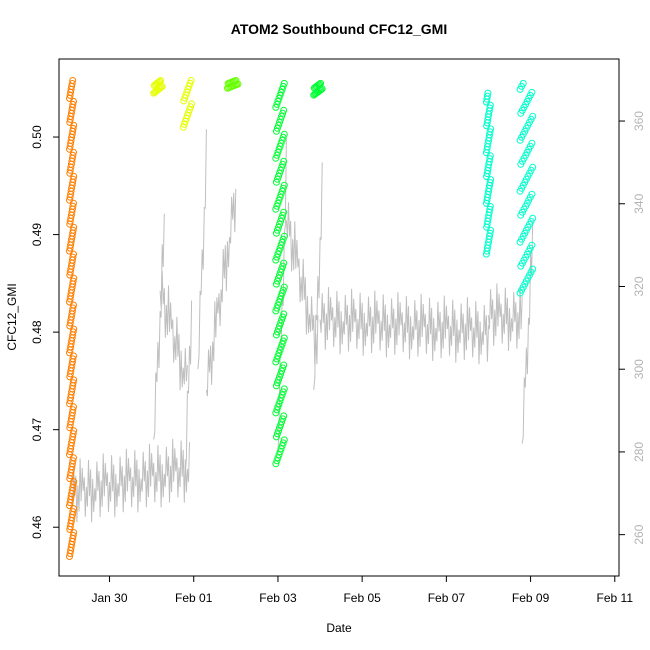 Image resolution: width=650 pixels, height=650 pixels. What do you see at coordinates (639, 534) in the screenshot?
I see `y2-tick-label: 260` at bounding box center [639, 534].